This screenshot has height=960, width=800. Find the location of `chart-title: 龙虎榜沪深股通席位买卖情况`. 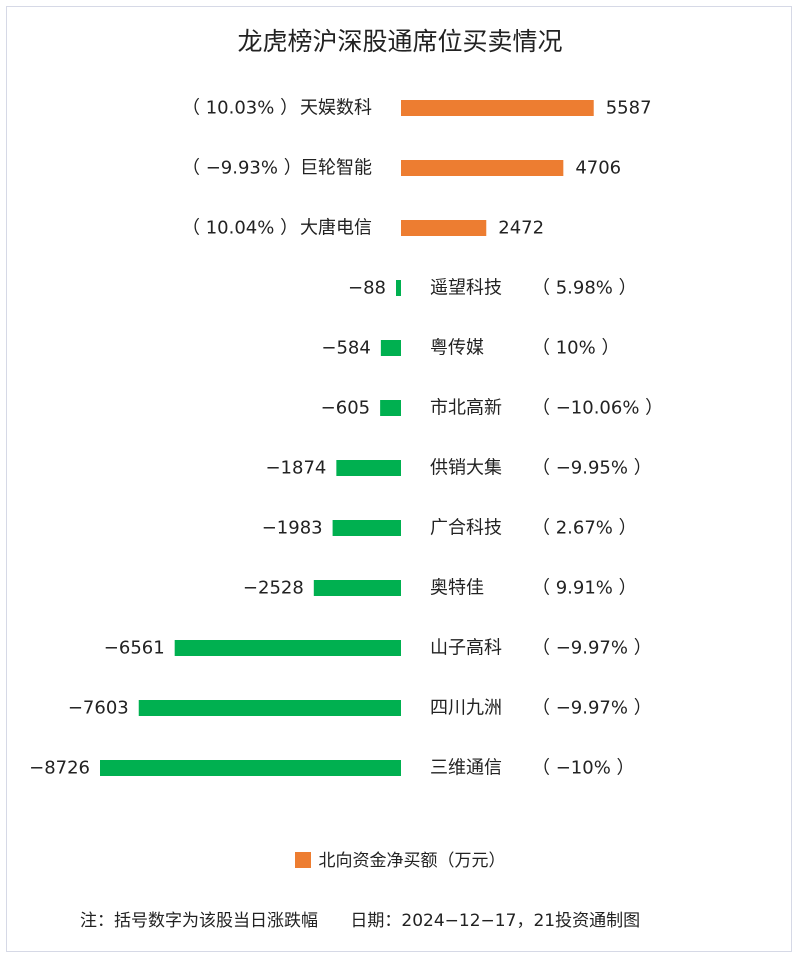

chart-title: 龙虎榜沪深股通席位买卖情况 is located at coordinates (400, 41).